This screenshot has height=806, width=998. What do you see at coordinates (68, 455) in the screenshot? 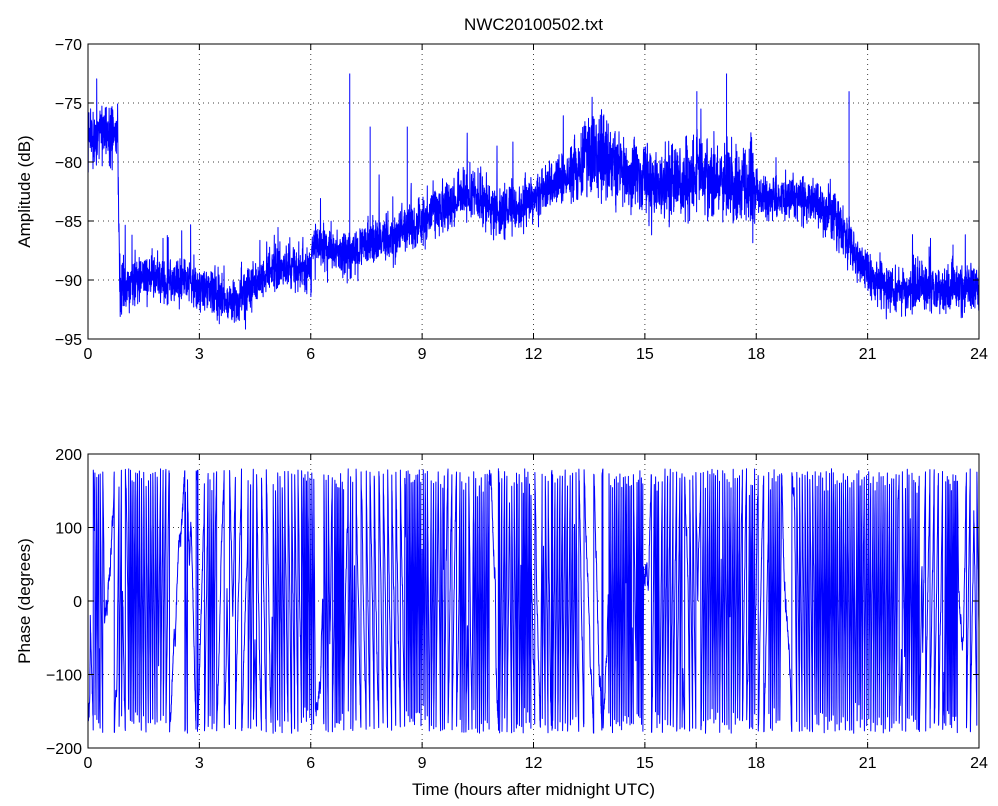
I see `y-tick-label: 200` at bounding box center [68, 455].